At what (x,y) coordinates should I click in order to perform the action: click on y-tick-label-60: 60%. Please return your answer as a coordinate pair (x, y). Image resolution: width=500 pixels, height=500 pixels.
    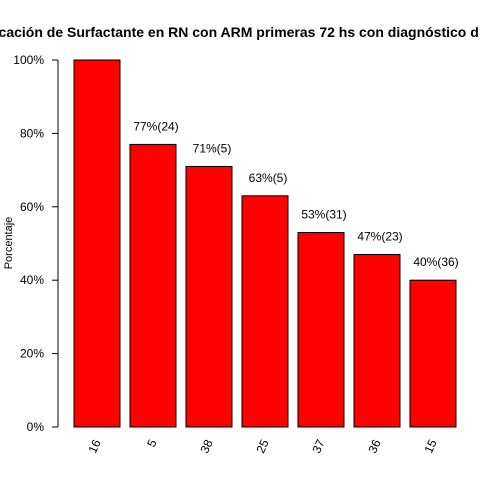
    Looking at the image, I should click on (32, 207).